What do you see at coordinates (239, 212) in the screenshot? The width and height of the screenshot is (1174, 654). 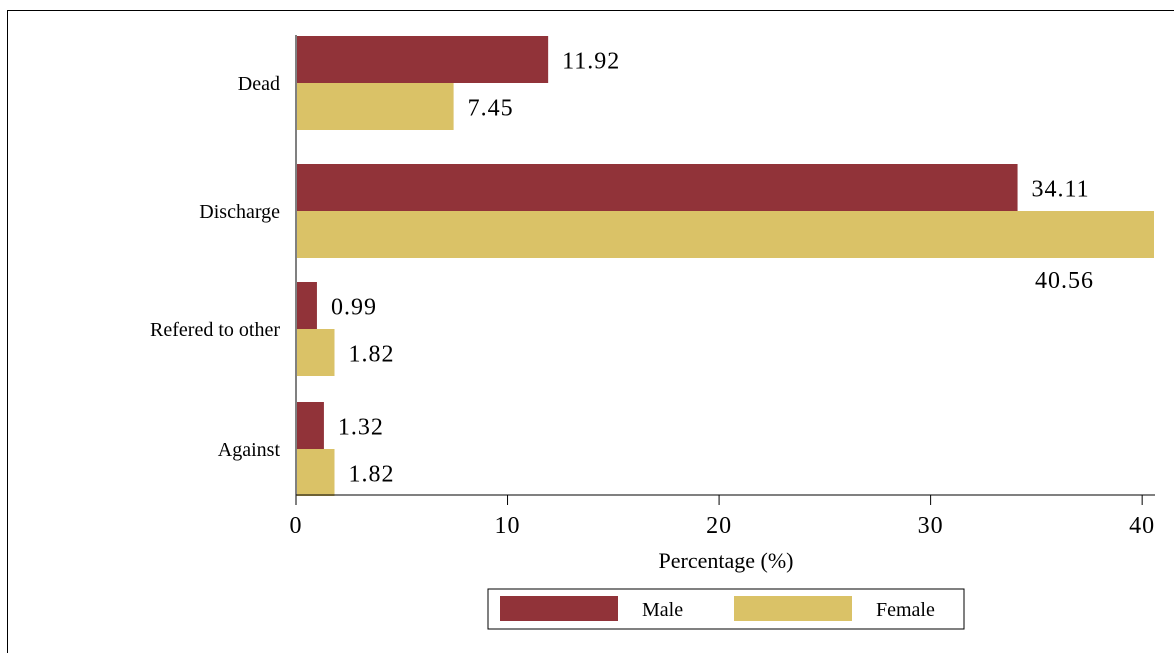 I see `category-label: Discharge` at bounding box center [239, 212].